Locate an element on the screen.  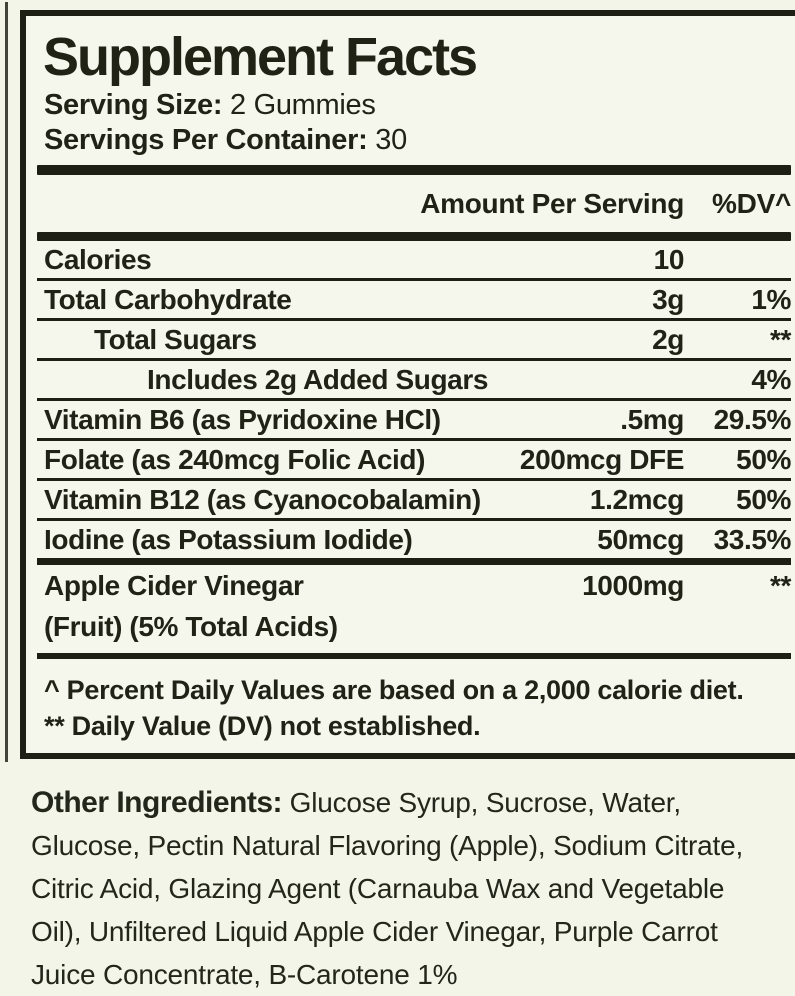
panel-title: Supplement Facts is located at coordinates (260, 57).